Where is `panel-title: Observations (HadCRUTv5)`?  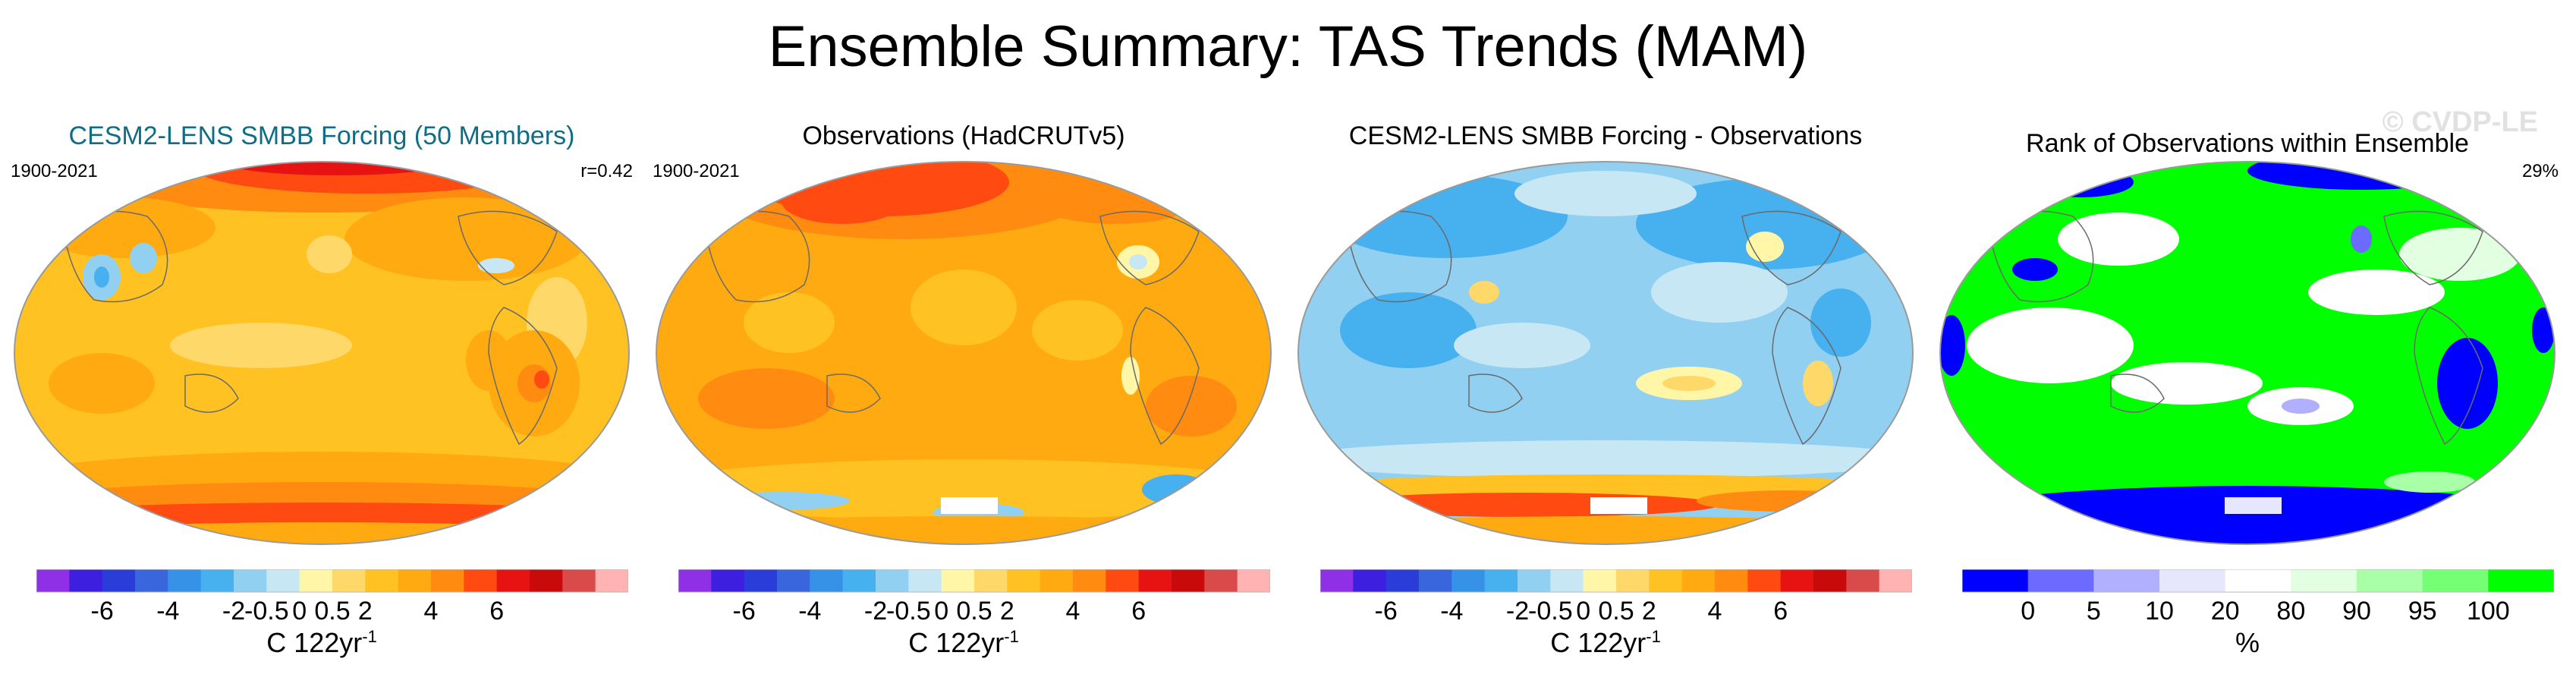 panel-title: Observations (HadCRUTv5) is located at coordinates (963, 135).